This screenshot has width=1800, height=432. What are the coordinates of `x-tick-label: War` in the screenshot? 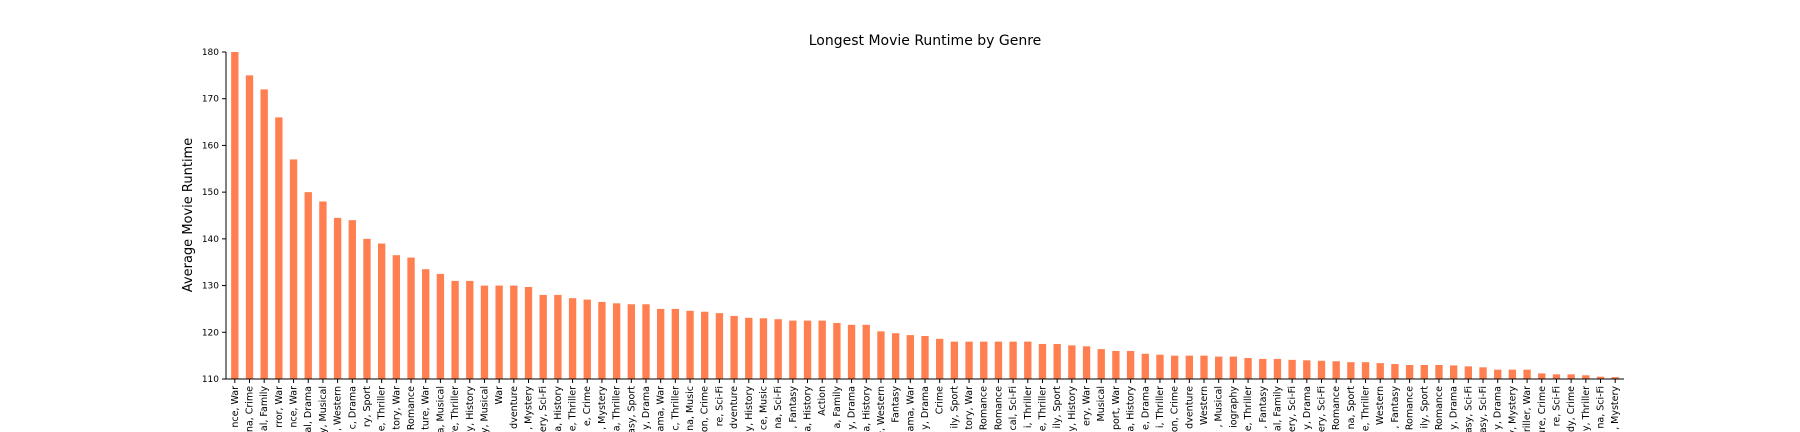 It's located at (499, 395).